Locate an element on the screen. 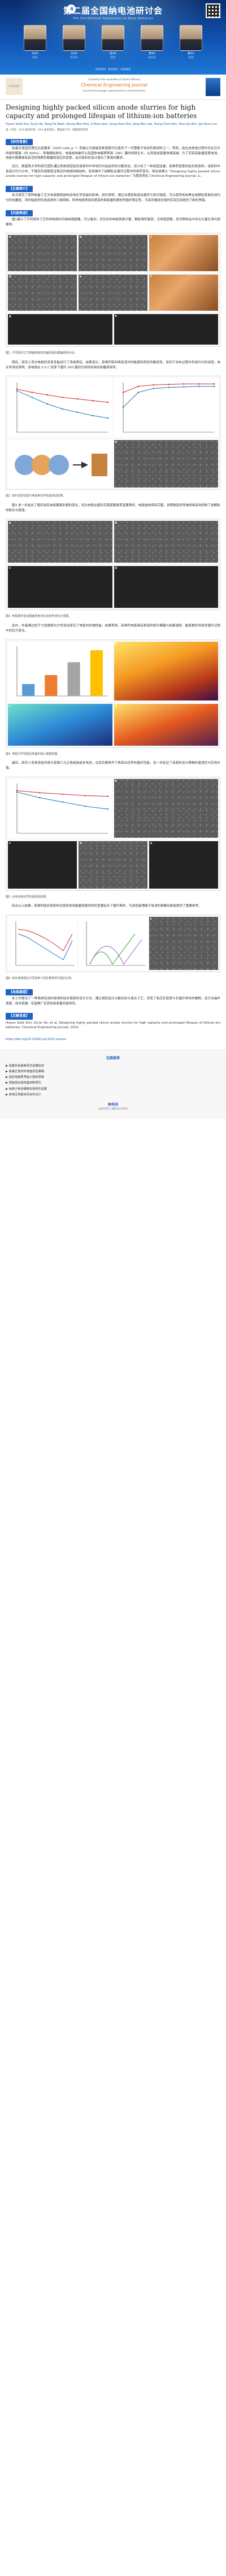 This screenshot has height=2576, width=226. speaker-name: 张XX is located at coordinates (113, 53).